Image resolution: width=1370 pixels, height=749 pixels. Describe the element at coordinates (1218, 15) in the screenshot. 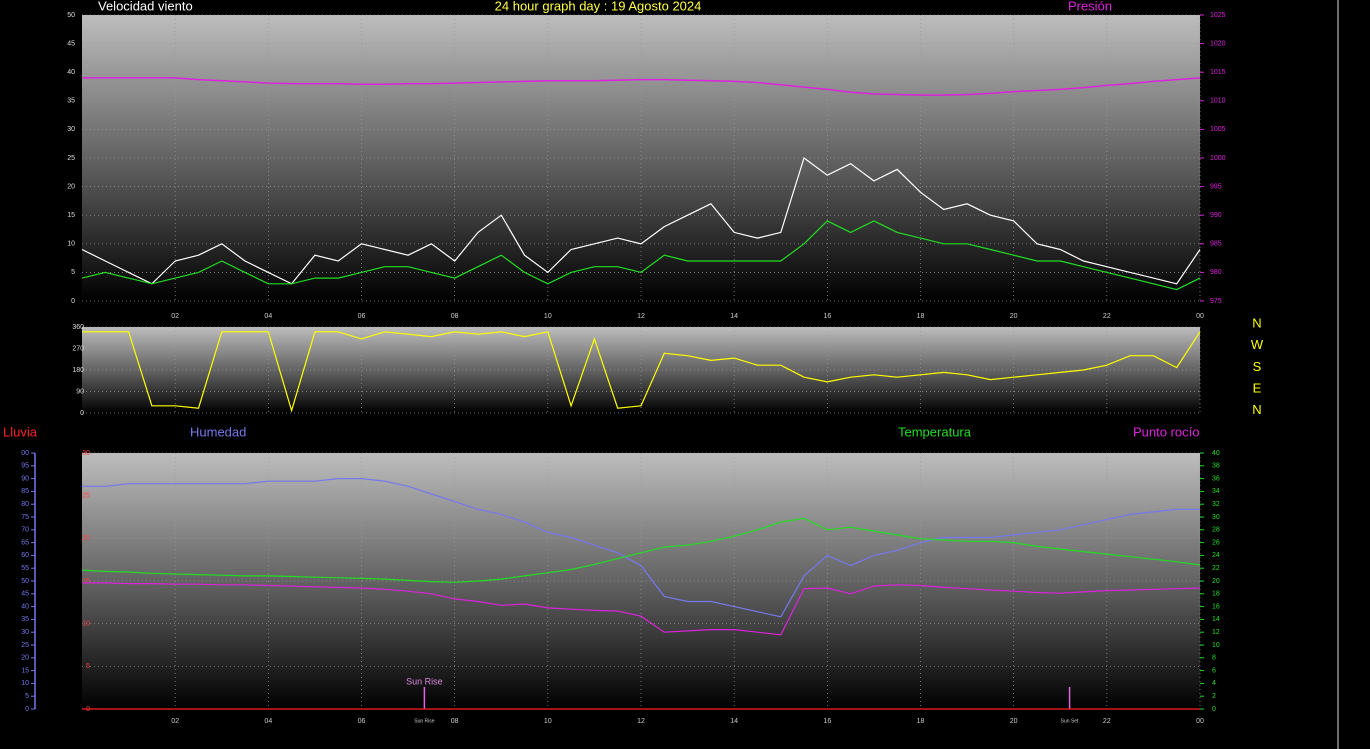

I see `y-tick-label: 1025` at that location.